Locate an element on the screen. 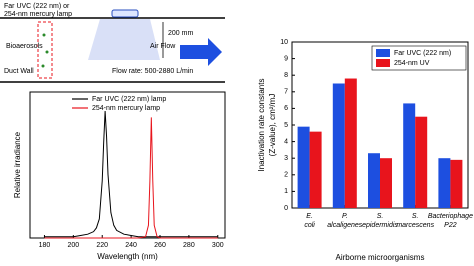  y-tick-label: 4 is located at coordinates (286, 141).